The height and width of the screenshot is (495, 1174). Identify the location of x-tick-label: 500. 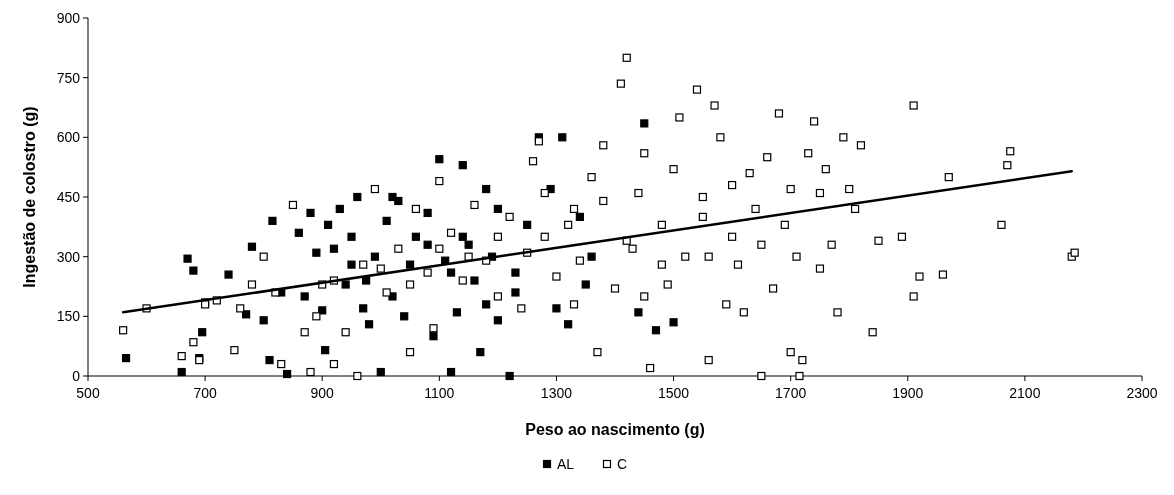
(88, 393).